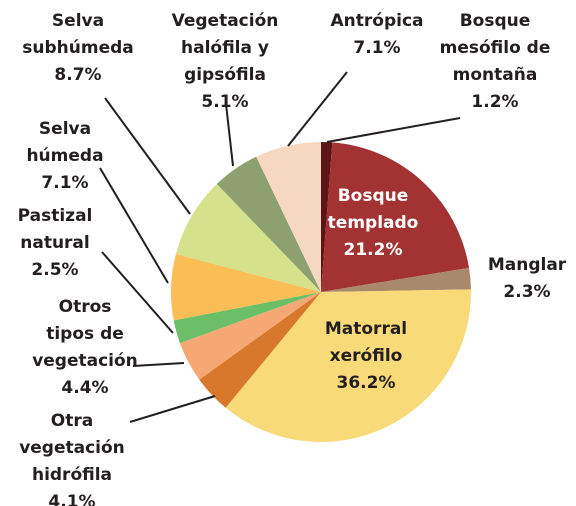 The width and height of the screenshot is (576, 506). What do you see at coordinates (225, 48) in the screenshot?
I see `category-label: Vegetación halófila y gipsófila` at bounding box center [225, 48].